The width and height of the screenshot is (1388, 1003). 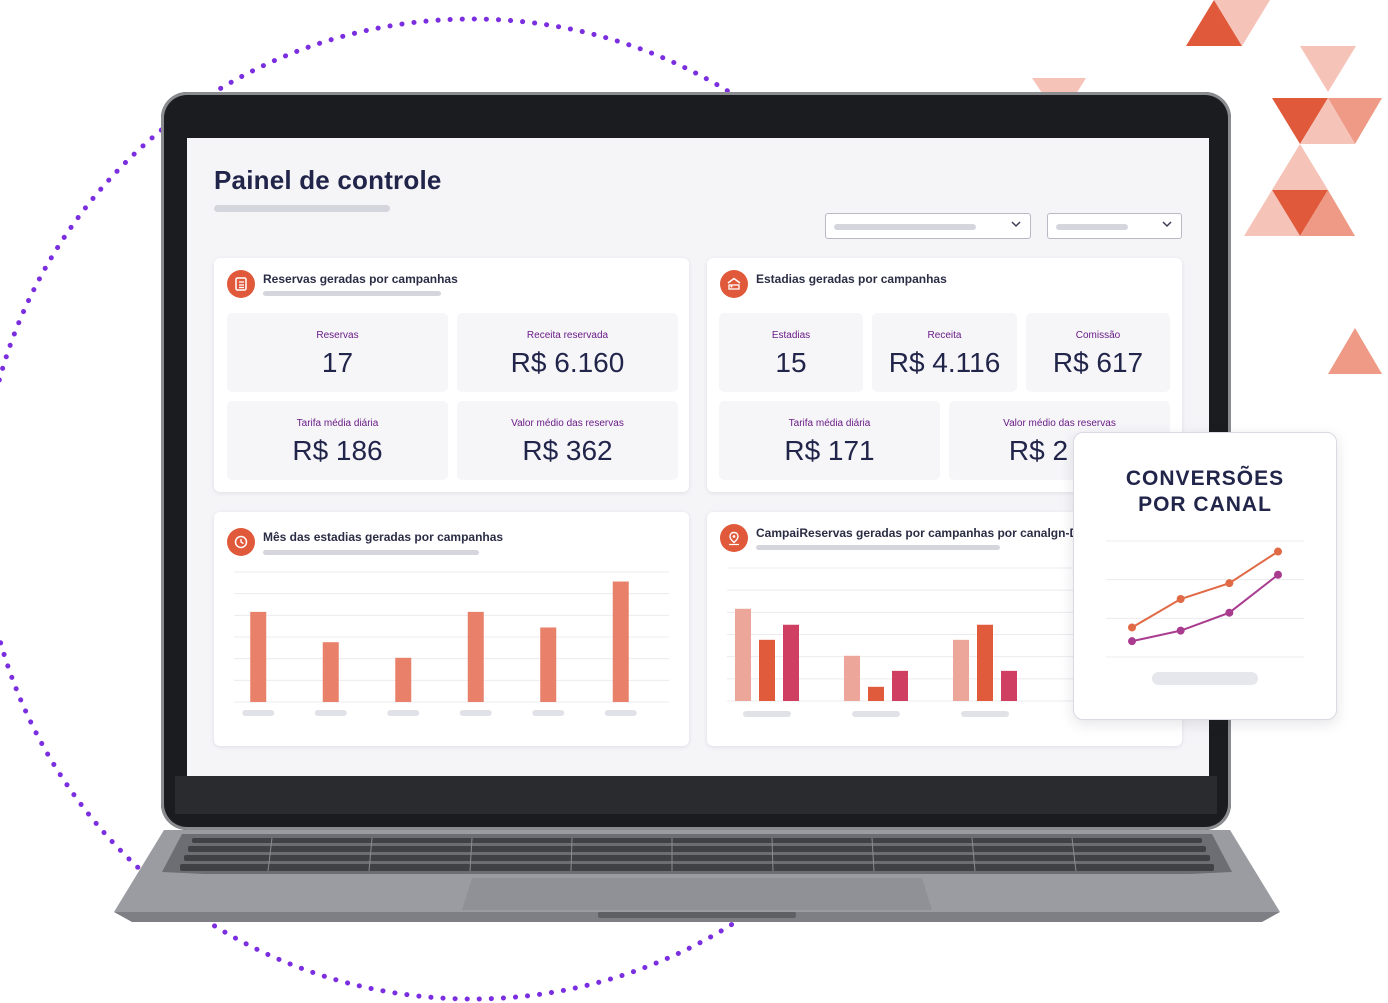 I want to click on line-chart-conversions, so click(x=1205, y=612).